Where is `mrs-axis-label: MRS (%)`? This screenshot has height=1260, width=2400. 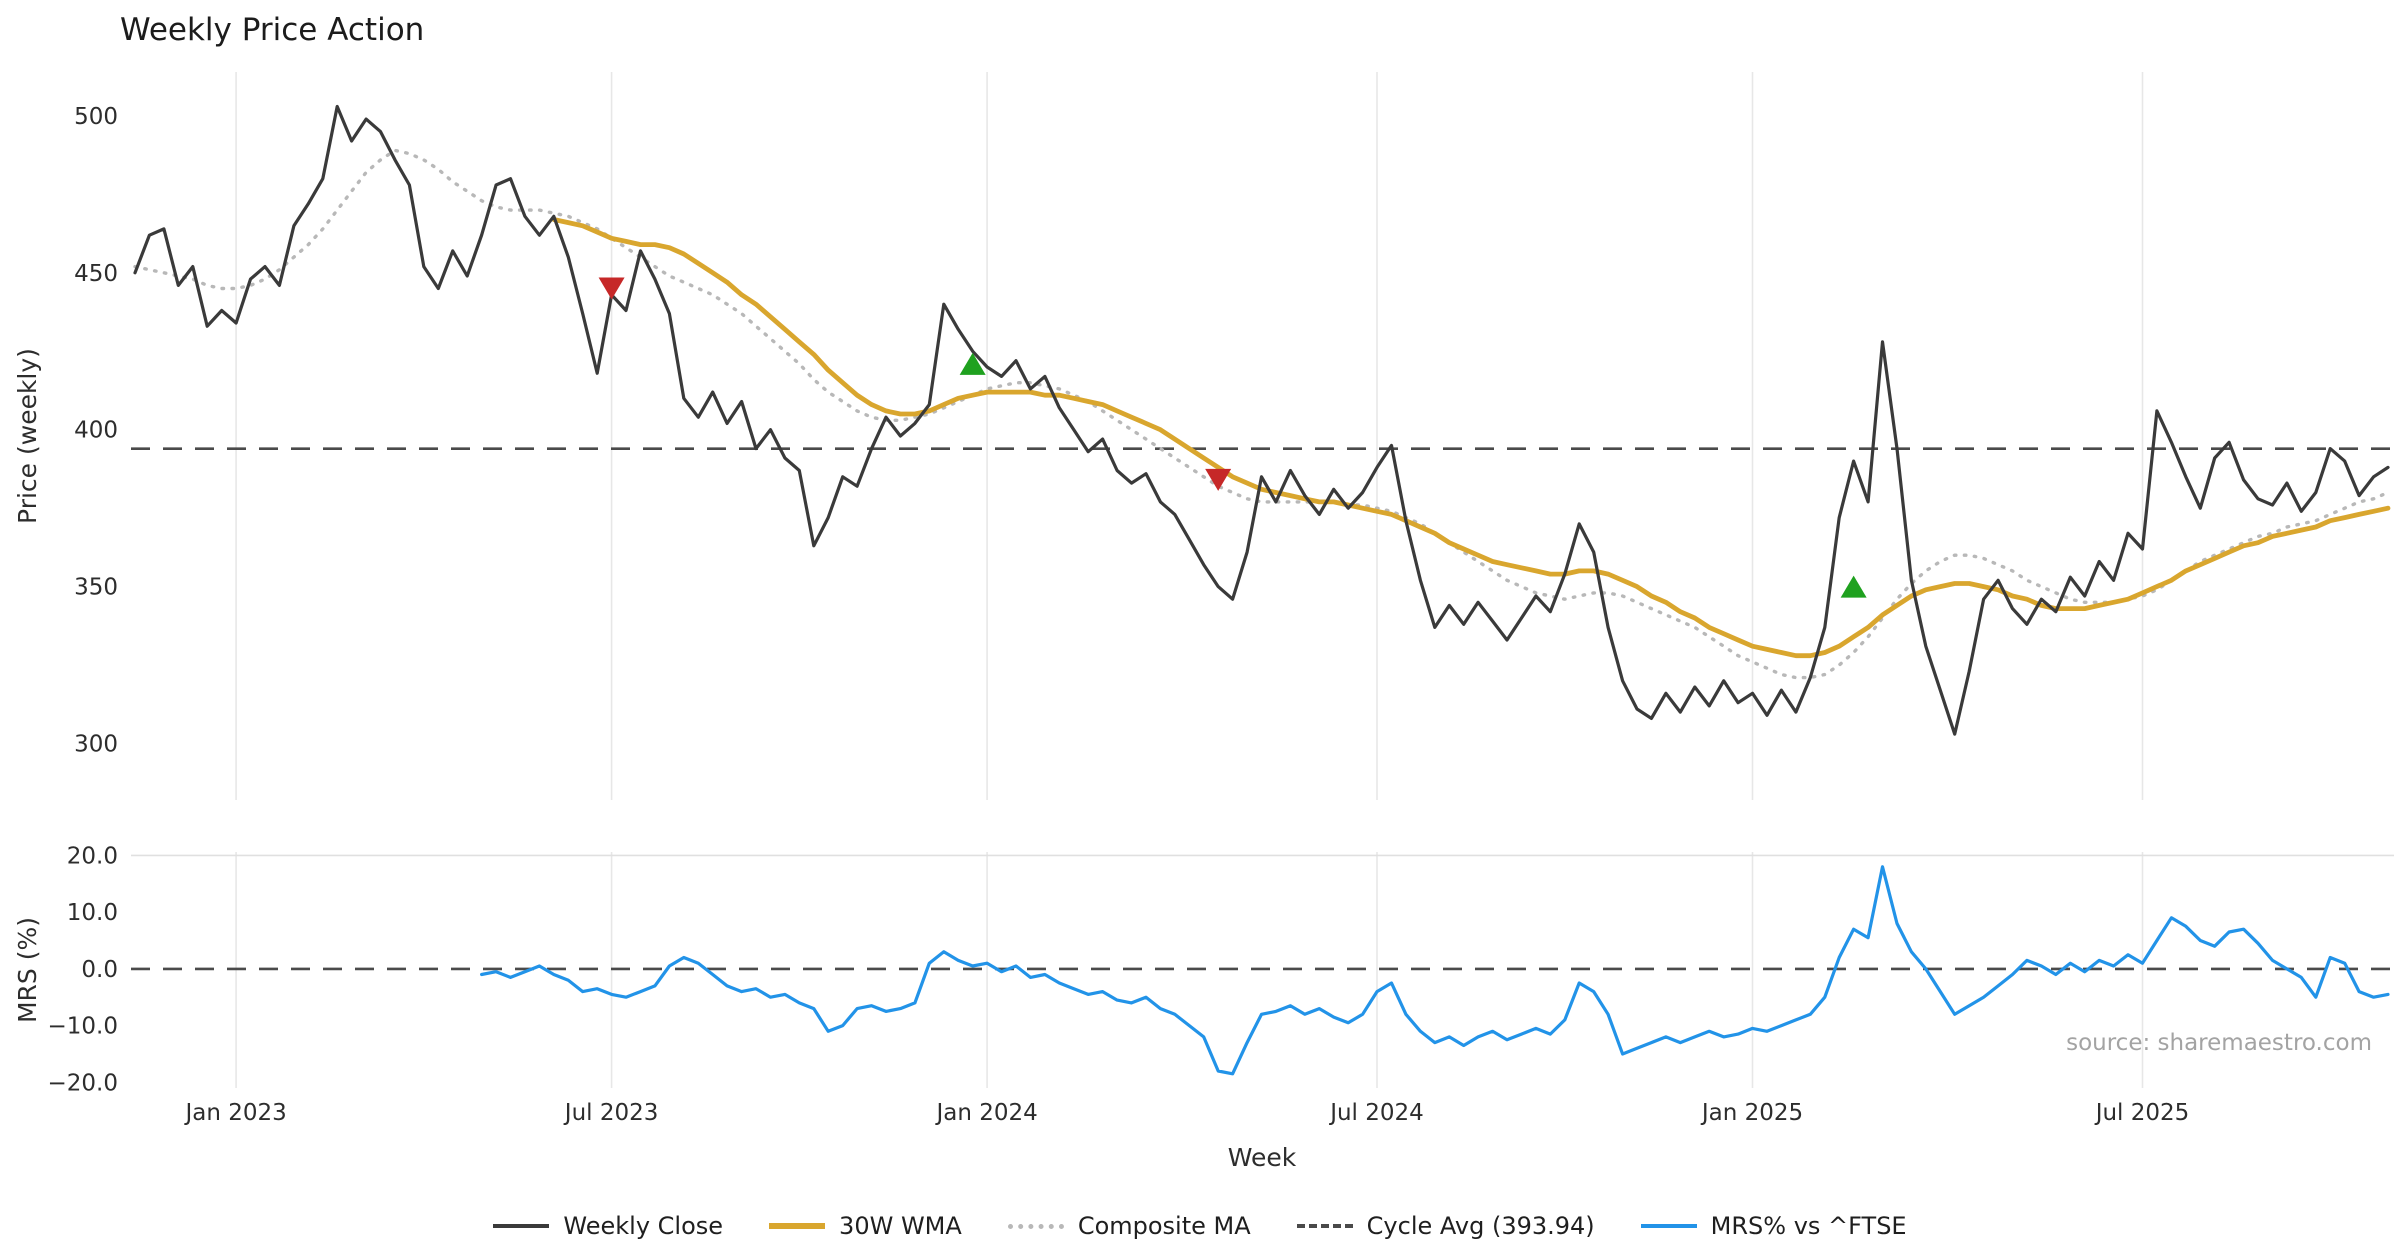 mrs-axis-label: MRS (%) is located at coordinates (27, 970).